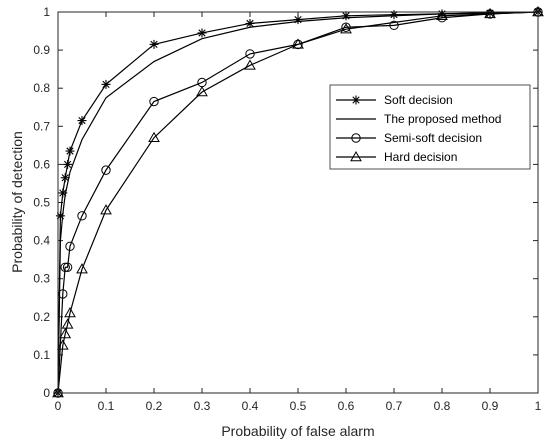 This screenshot has height=446, width=550. I want to click on legend-entry: Soft decision, so click(394, 100).